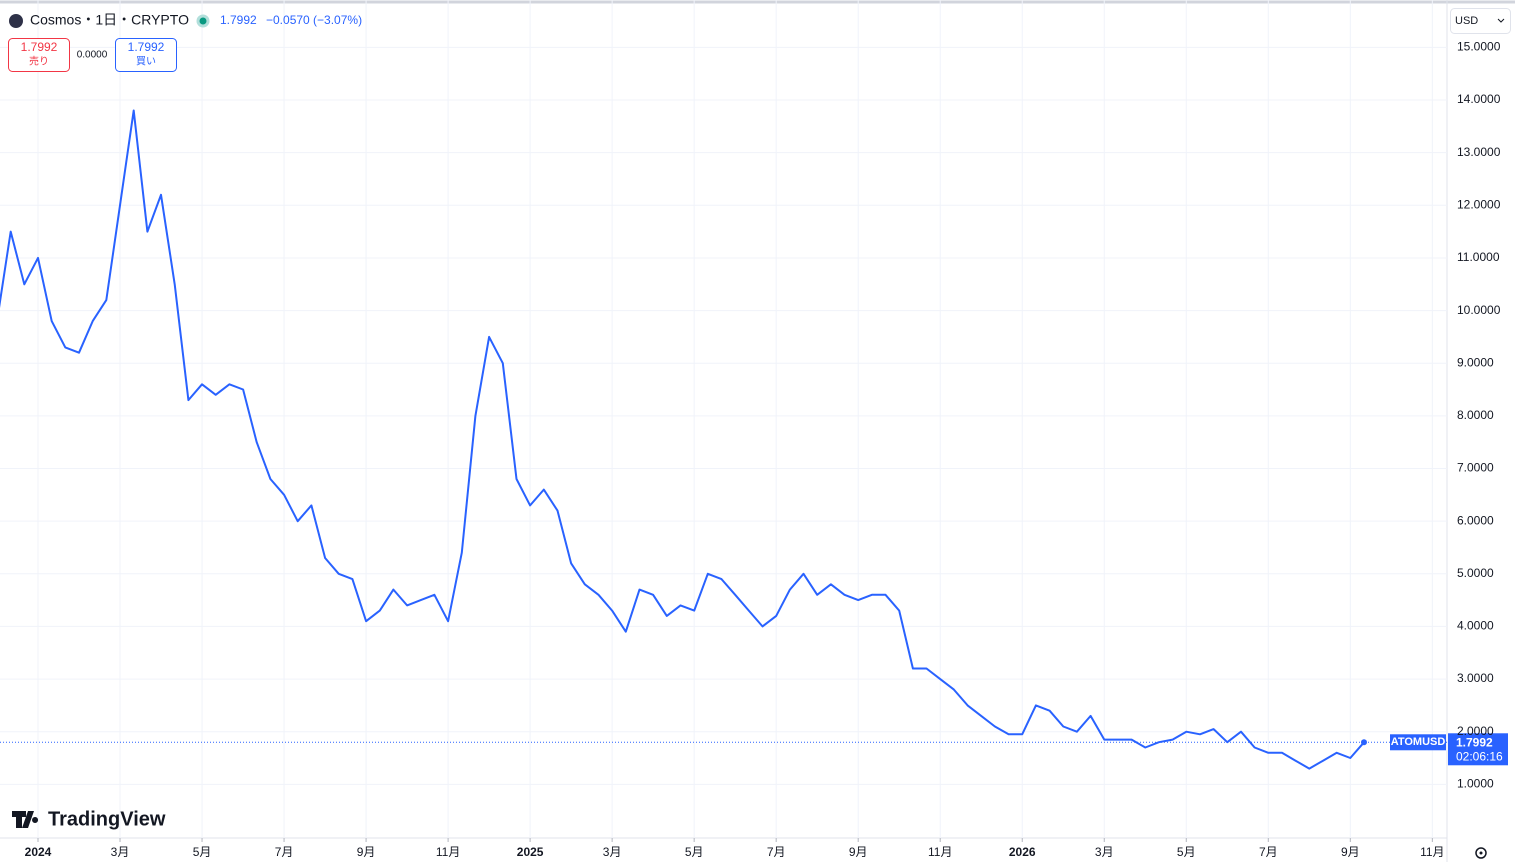 The height and width of the screenshot is (867, 1515). Describe the element at coordinates (1479, 204) in the screenshot. I see `y-tick-label: 12.0000` at that location.